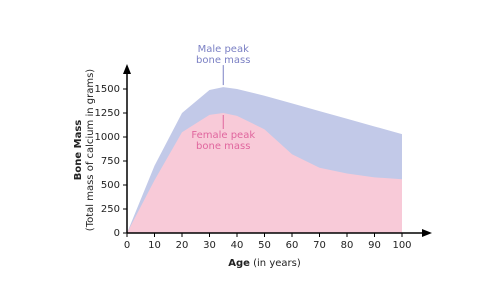  Describe the element at coordinates (107, 113) in the screenshot. I see `y-tick-label: 1250` at that location.